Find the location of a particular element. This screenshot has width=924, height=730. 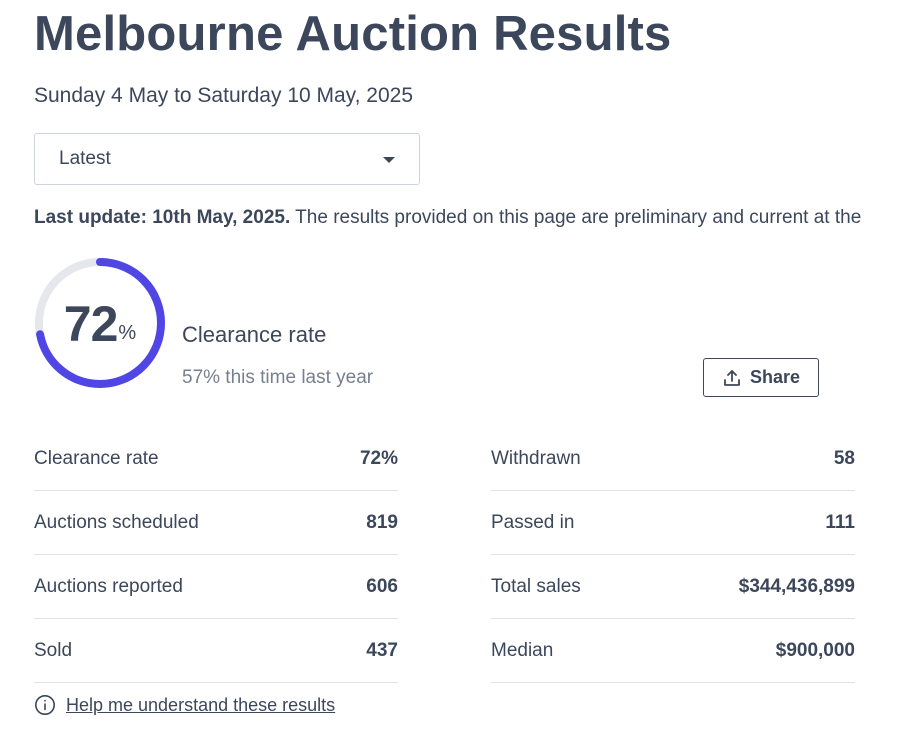

clearance-ring-number: 72 is located at coordinates (91, 324).